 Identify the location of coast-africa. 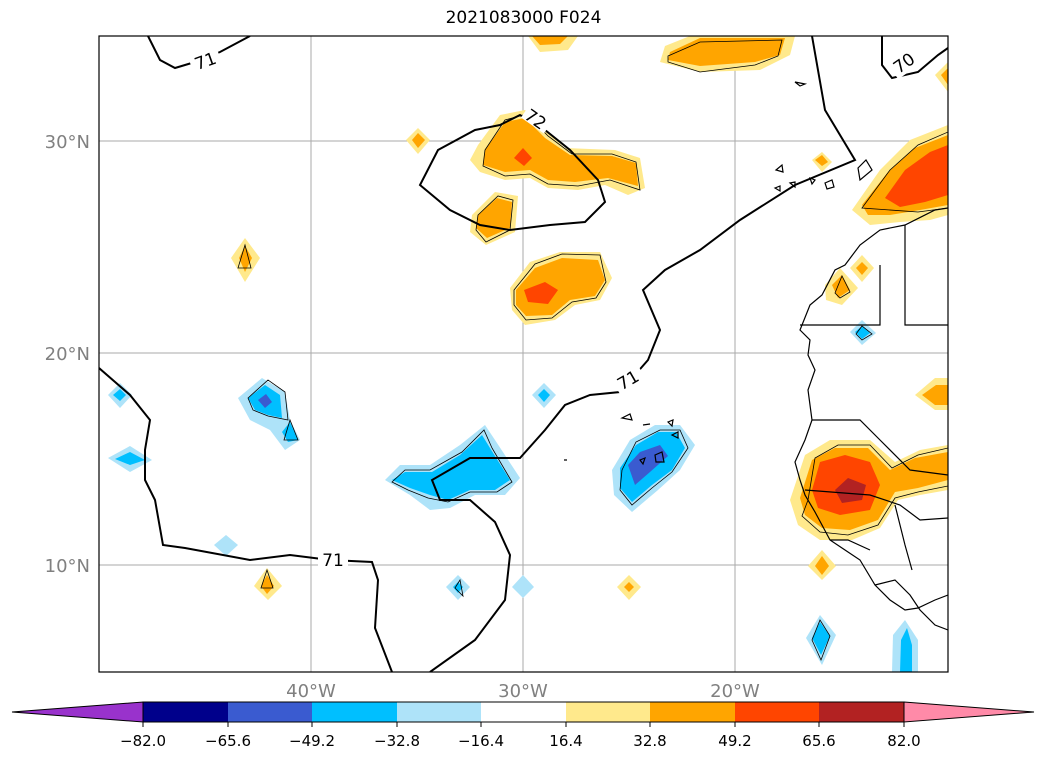
(871, 409).